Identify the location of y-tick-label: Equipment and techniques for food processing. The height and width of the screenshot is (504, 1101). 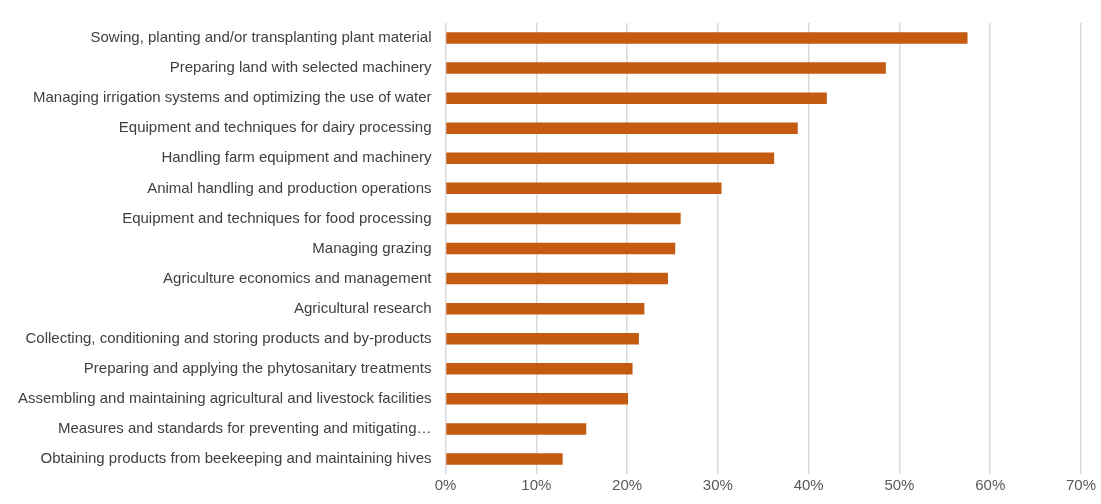
(277, 217).